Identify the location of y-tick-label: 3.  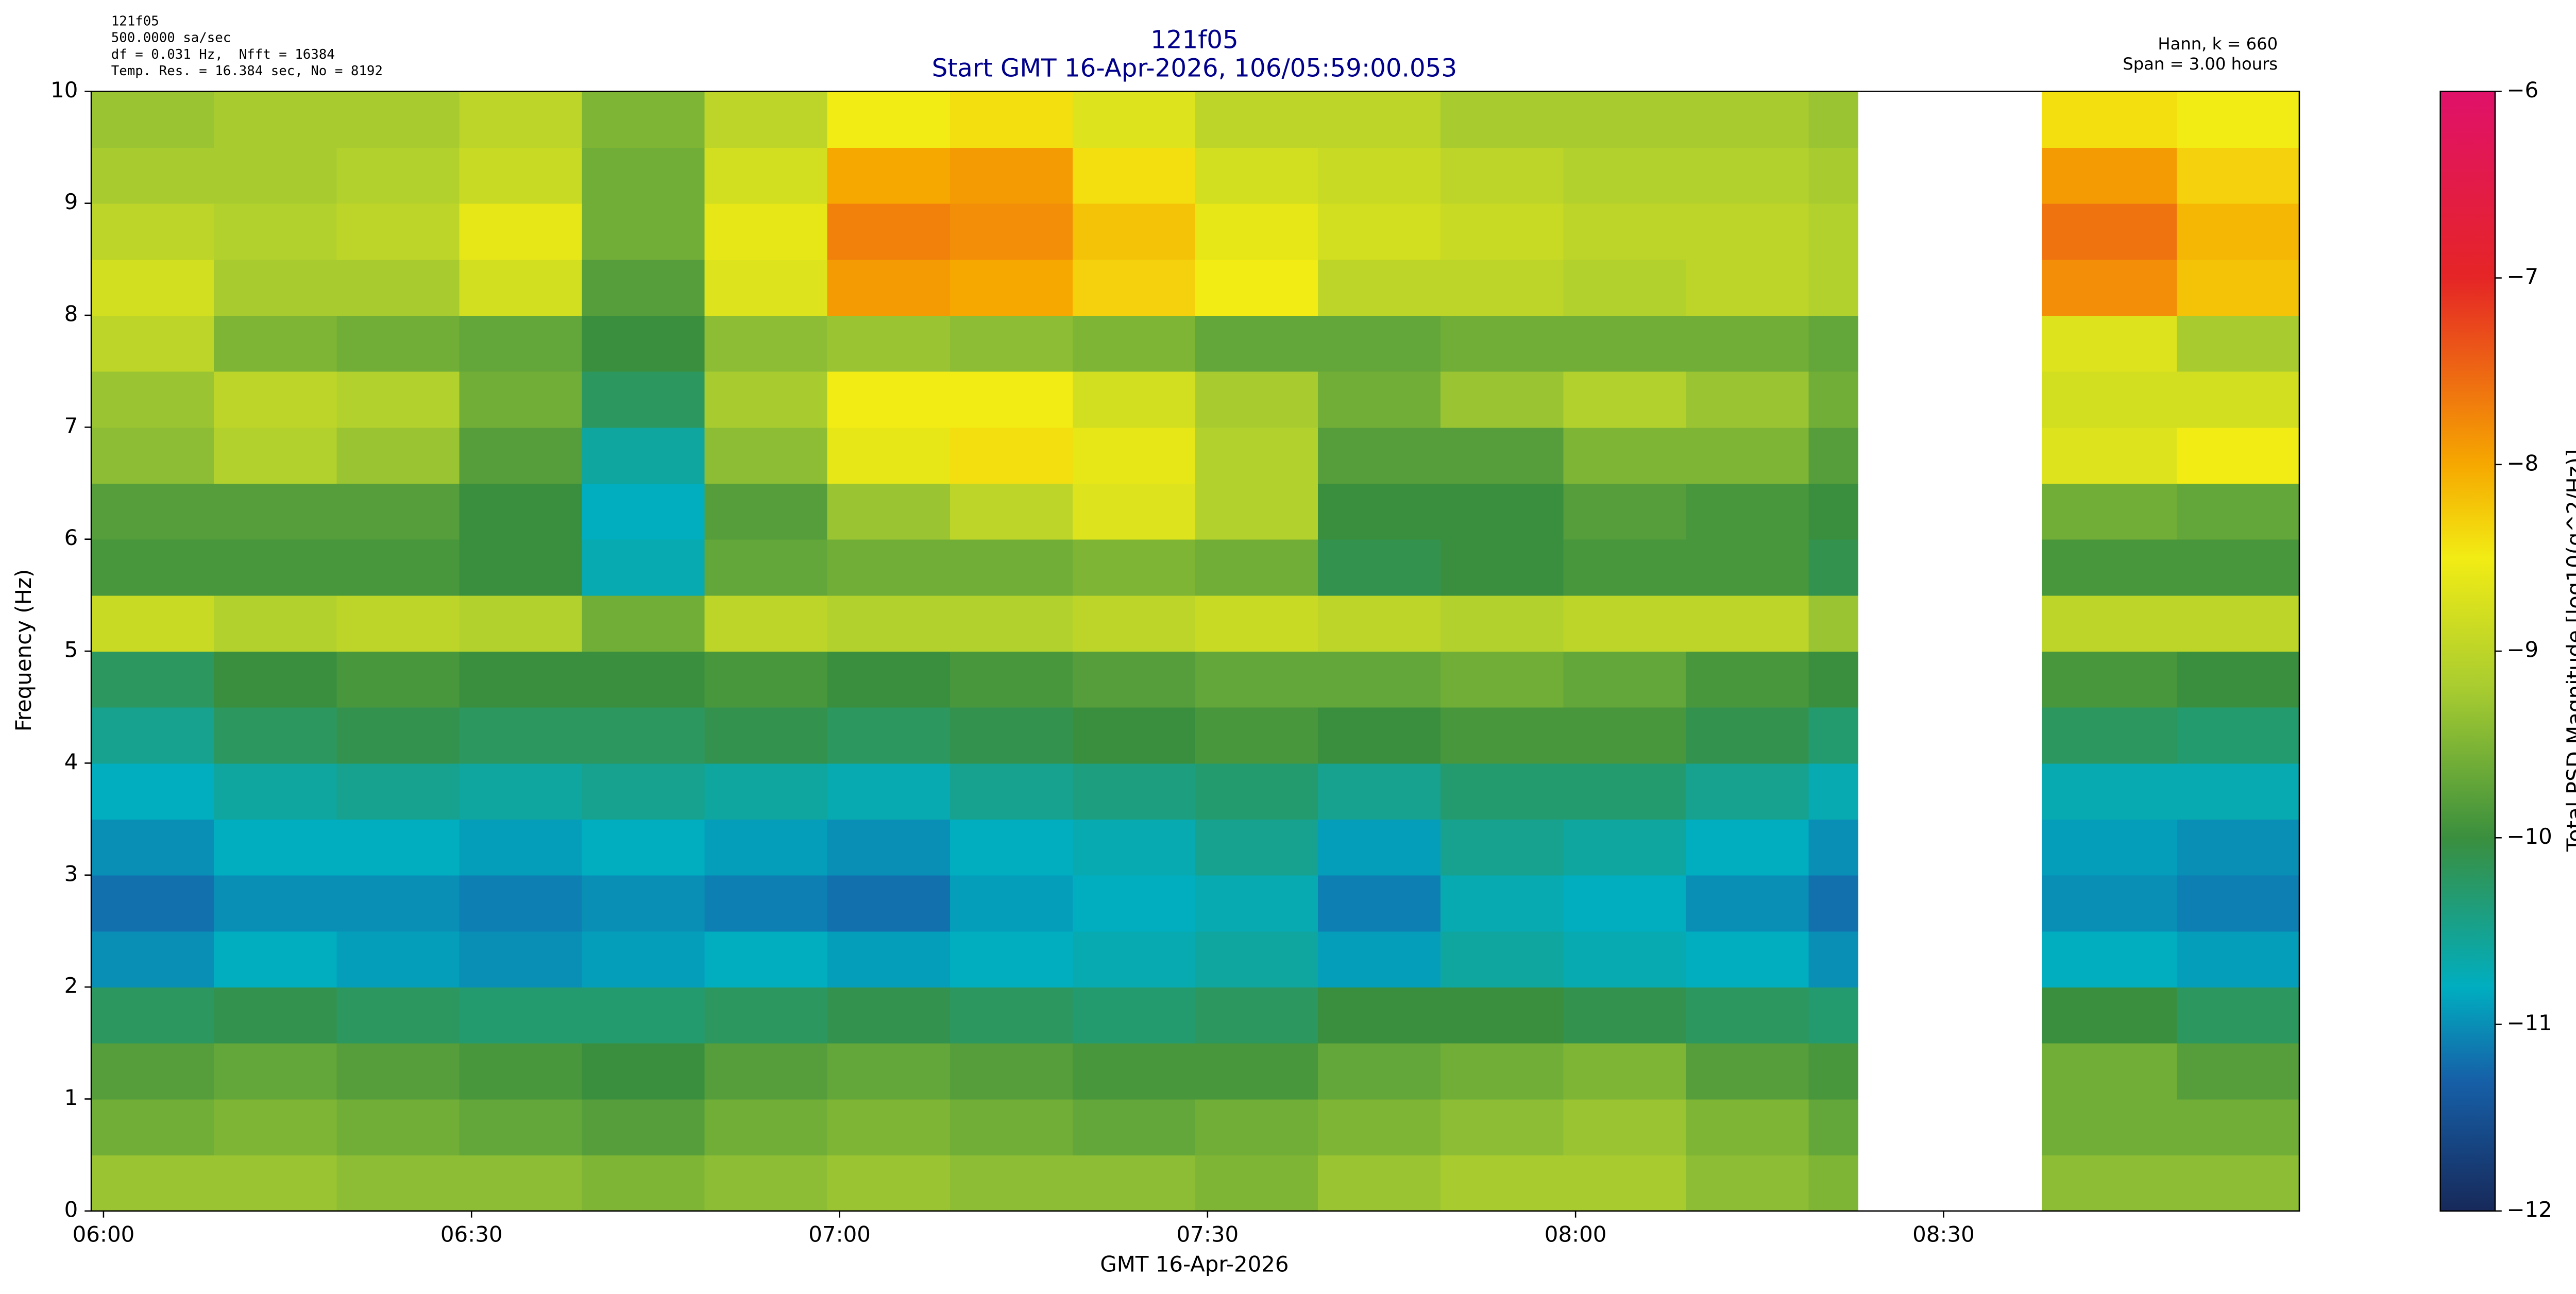
(71, 873).